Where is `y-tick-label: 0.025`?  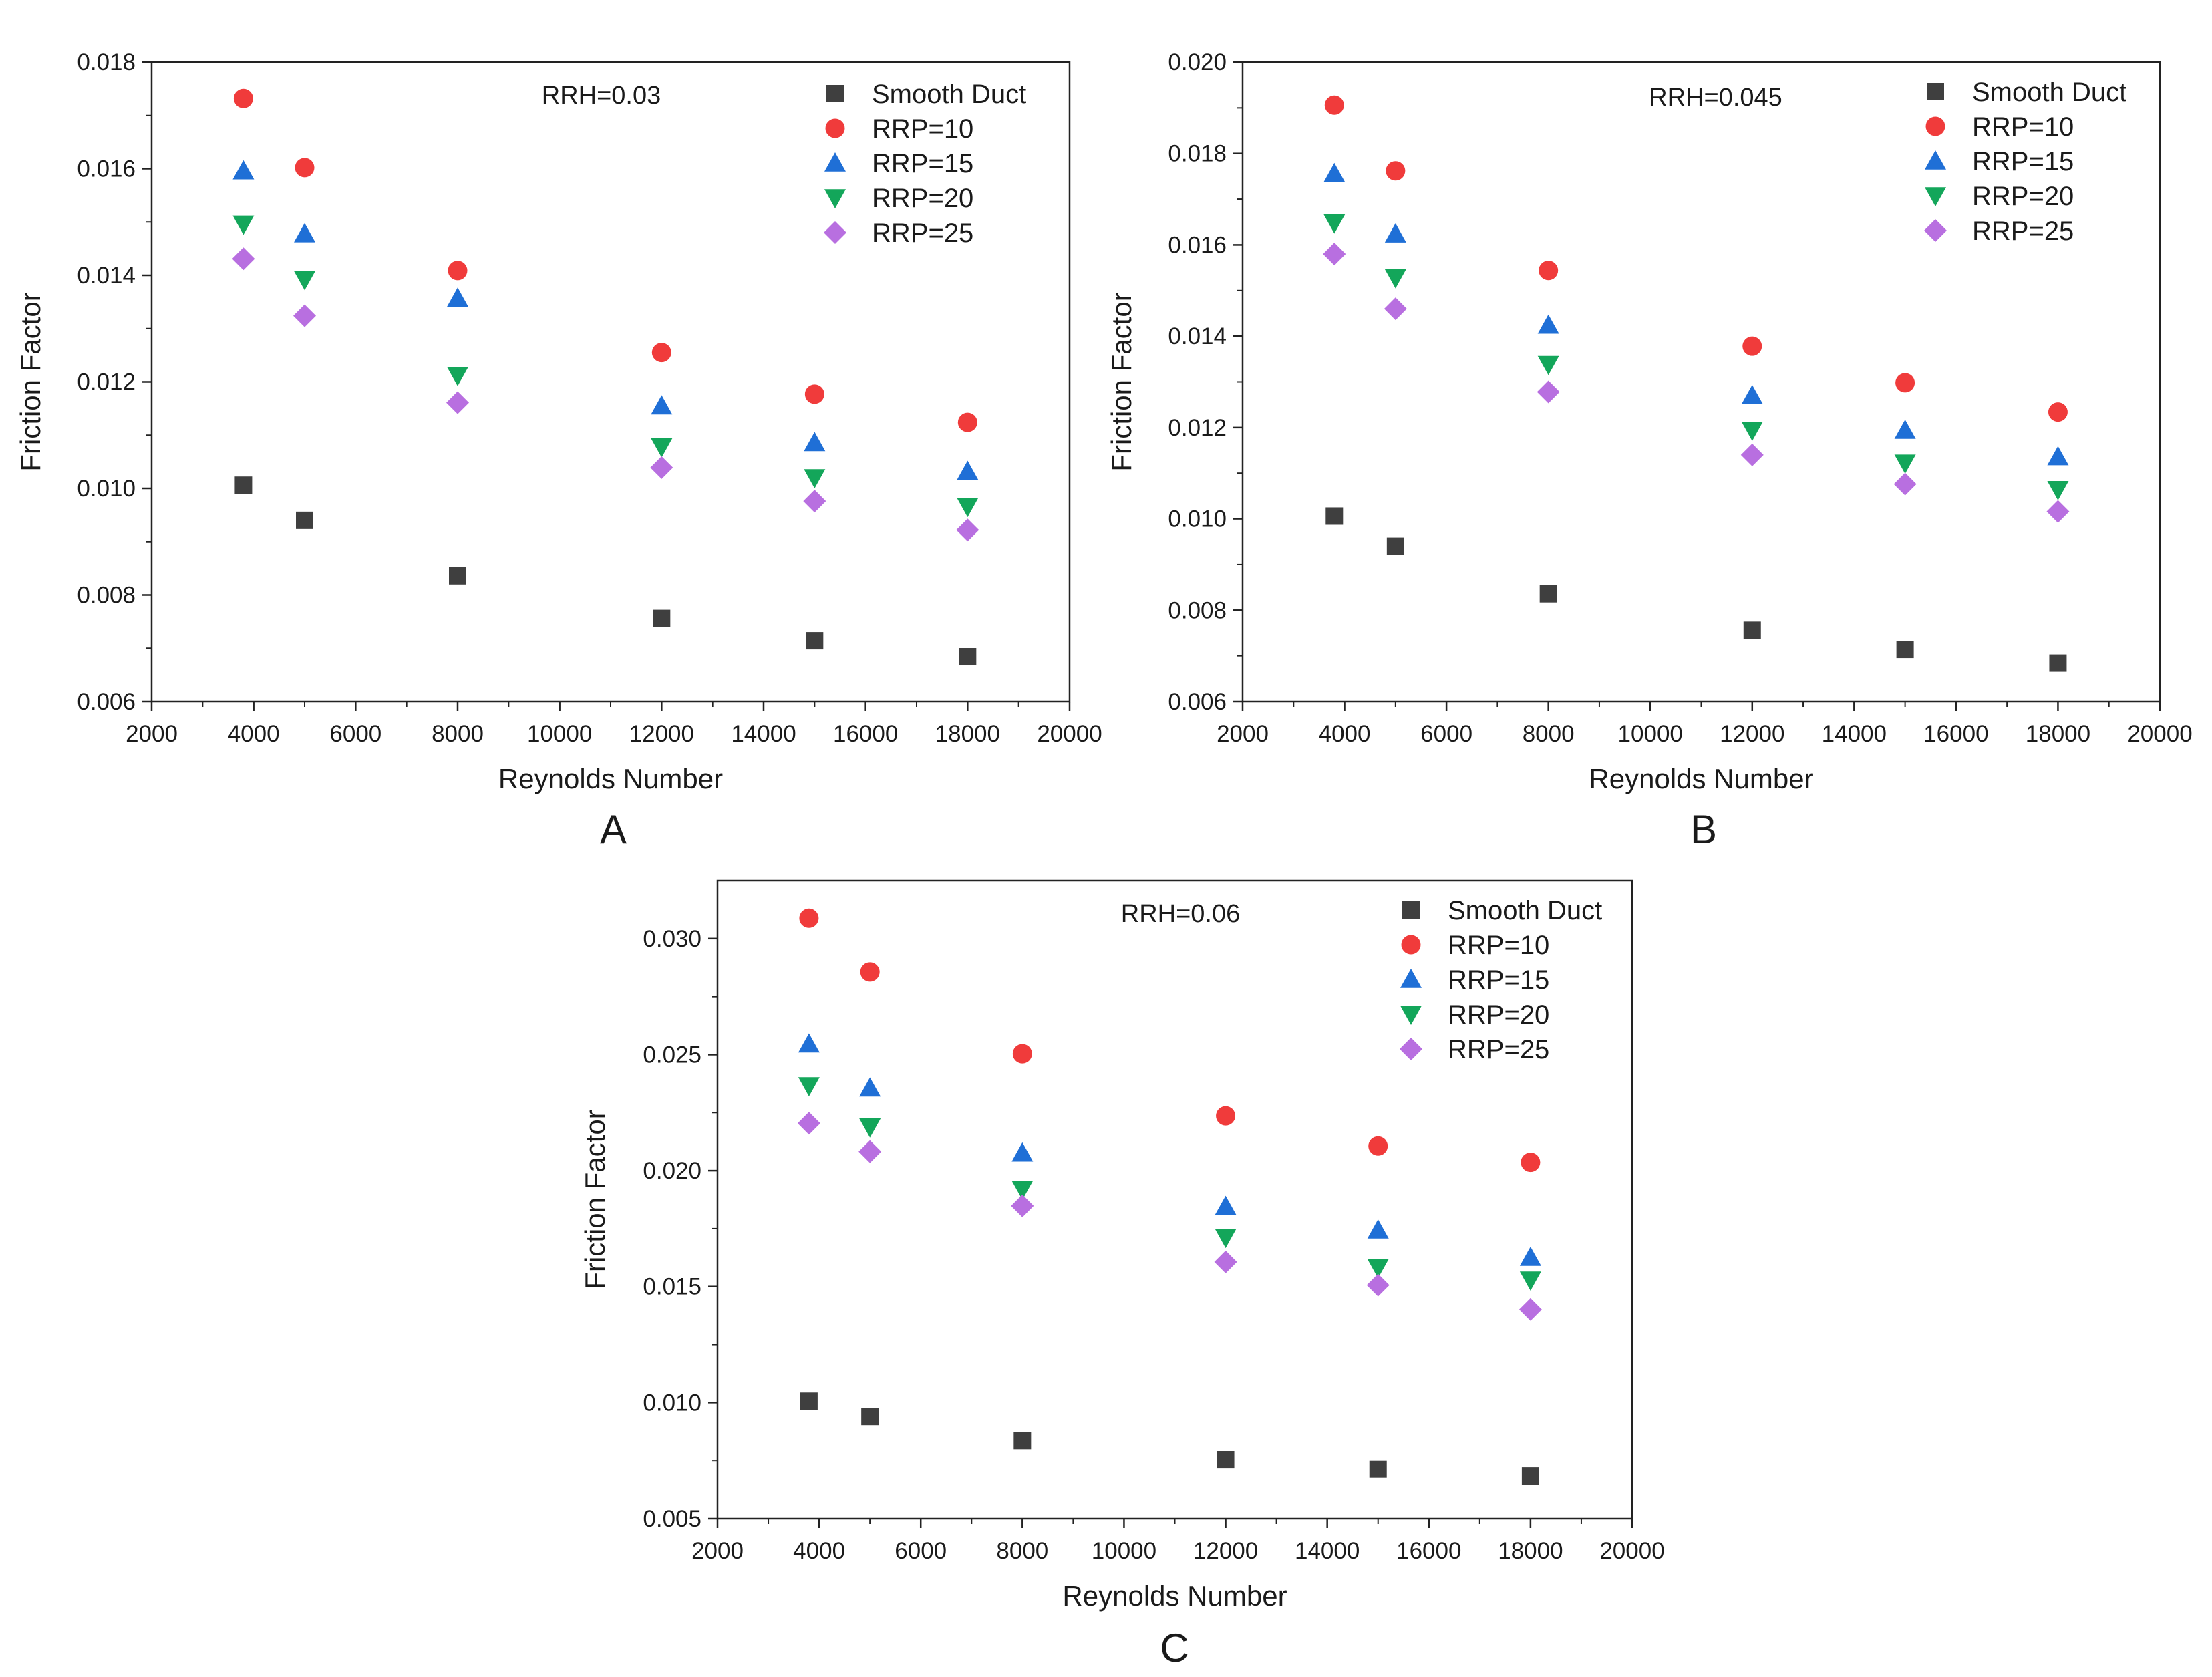
y-tick-label: 0.025 is located at coordinates (672, 1055).